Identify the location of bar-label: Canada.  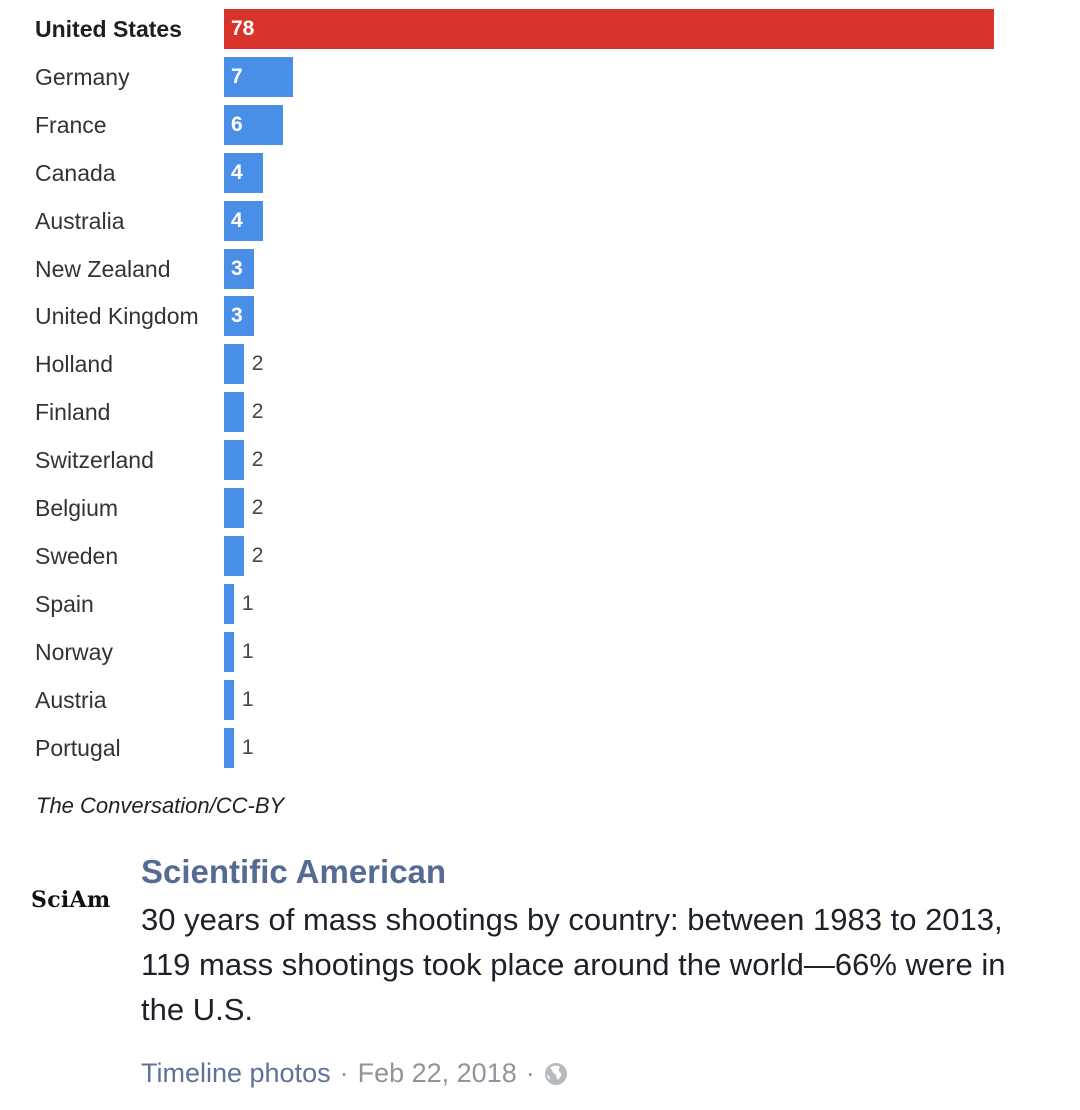
(75, 172).